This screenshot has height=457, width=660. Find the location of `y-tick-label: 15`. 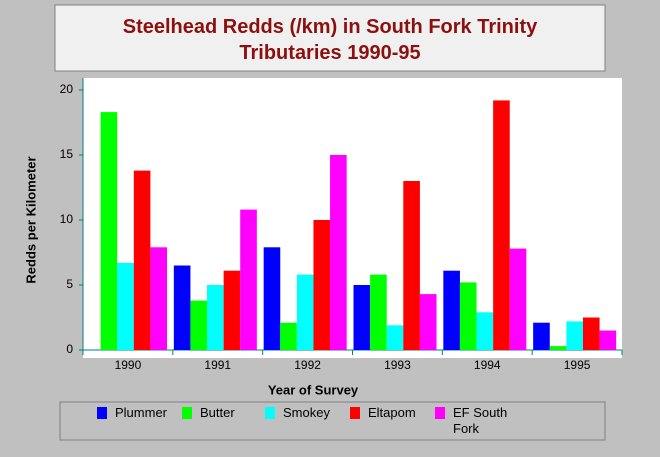

y-tick-label: 15 is located at coordinates (67, 154).